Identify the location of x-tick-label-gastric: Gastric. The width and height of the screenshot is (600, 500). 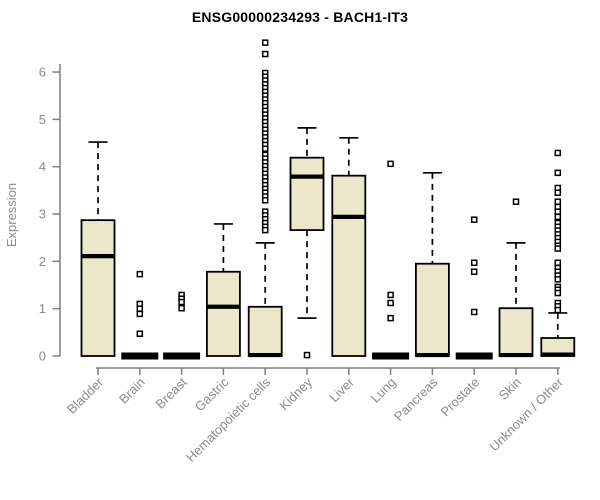
(212, 394).